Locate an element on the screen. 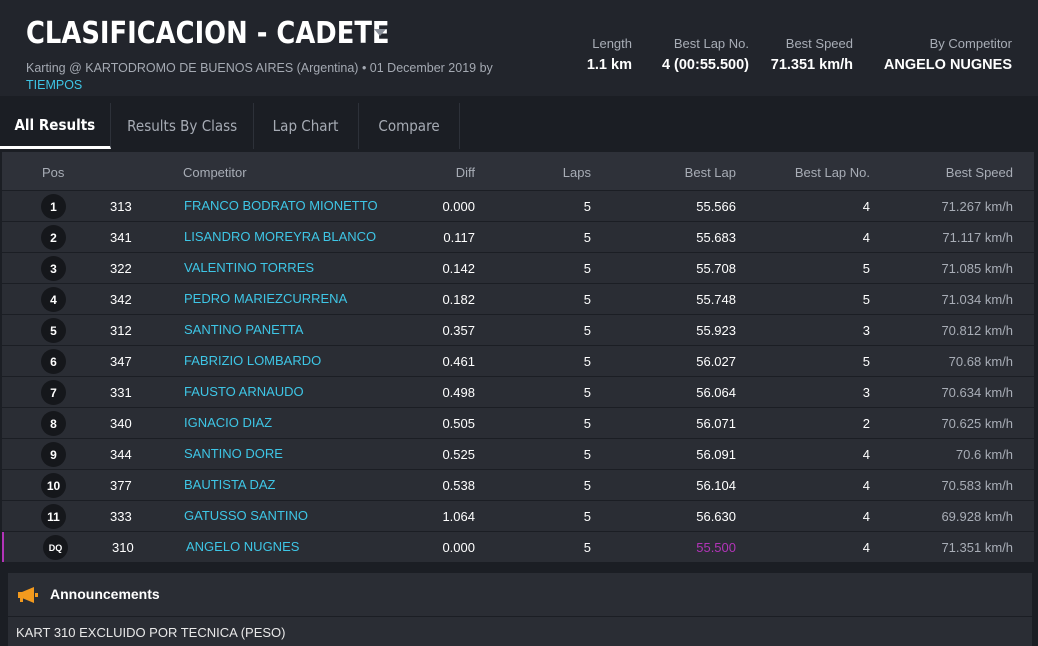 This screenshot has height=646, width=1038. column-header-laps: Laps is located at coordinates (576, 172).